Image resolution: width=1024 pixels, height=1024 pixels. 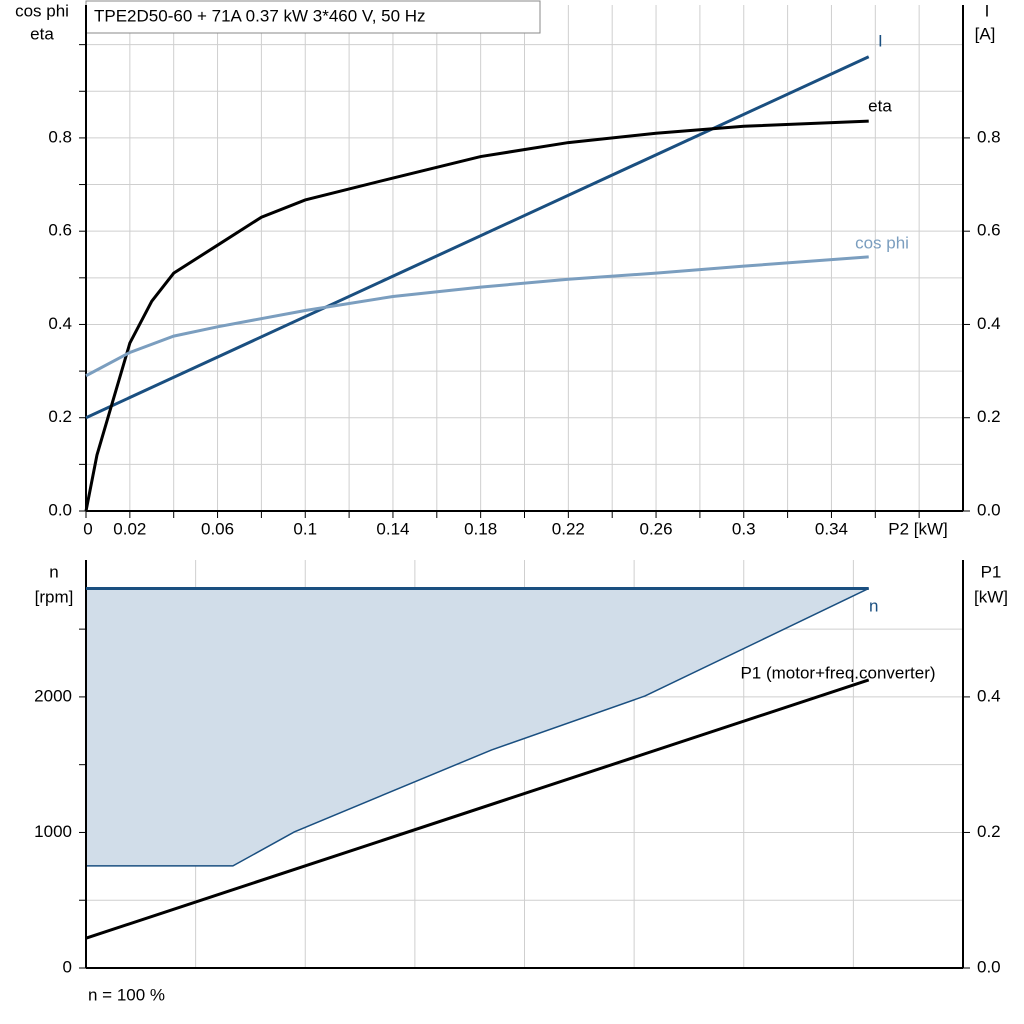 What do you see at coordinates (260, 15) in the screenshot?
I see `chart-title: TPE2D50-60 + 71A 0.37 kW 3*460 V, 50 Hz` at bounding box center [260, 15].